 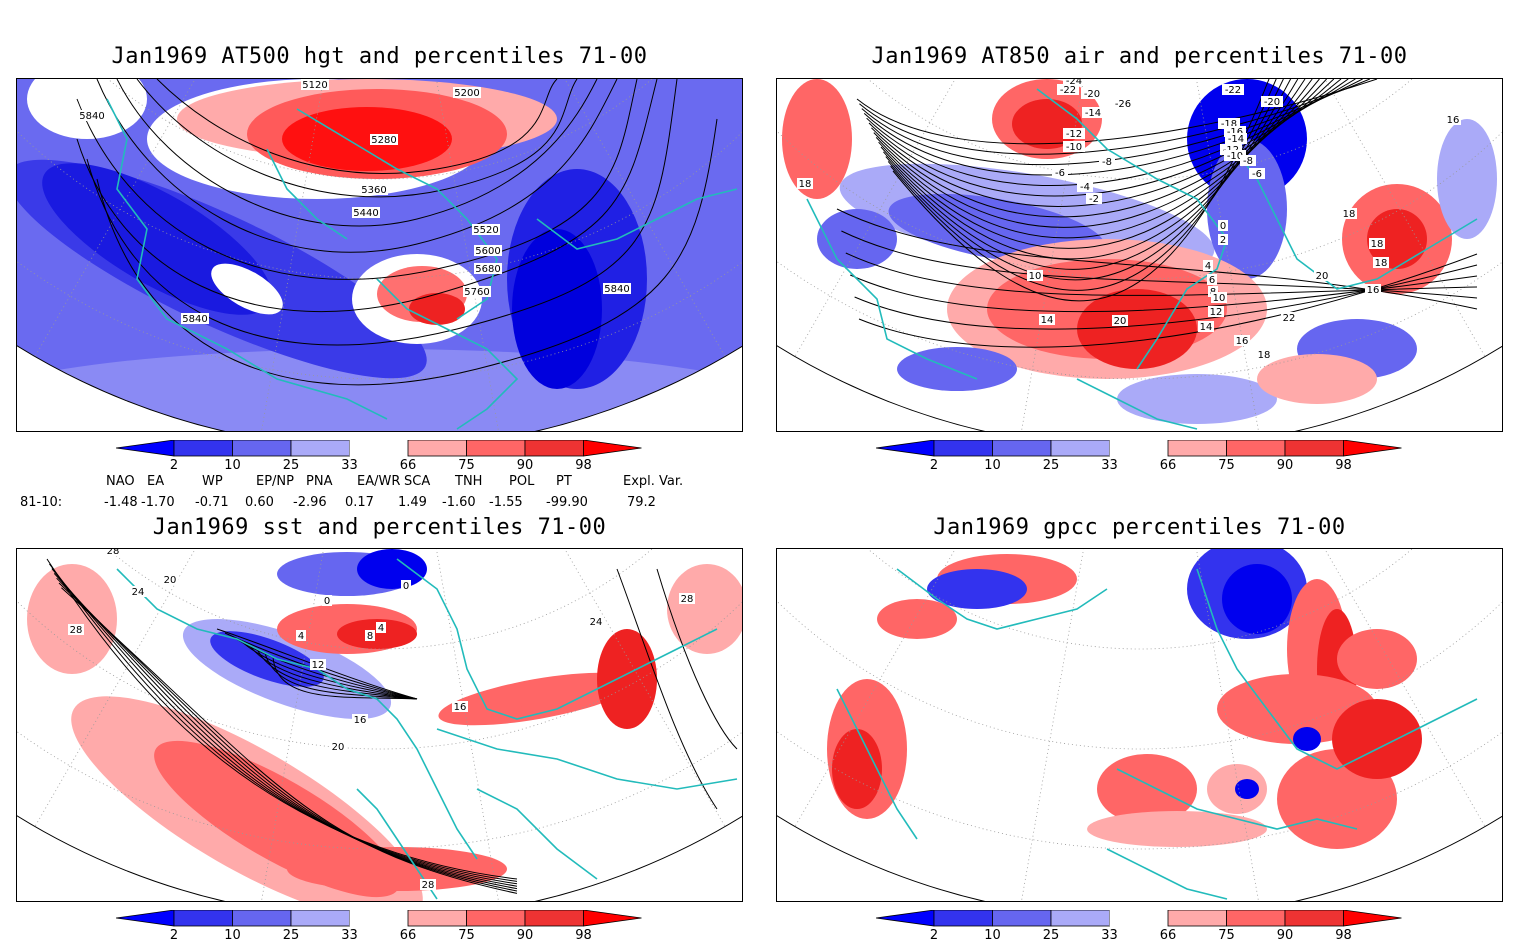 What do you see at coordinates (1272, 102) in the screenshot?
I see `contour-label: -20` at bounding box center [1272, 102].